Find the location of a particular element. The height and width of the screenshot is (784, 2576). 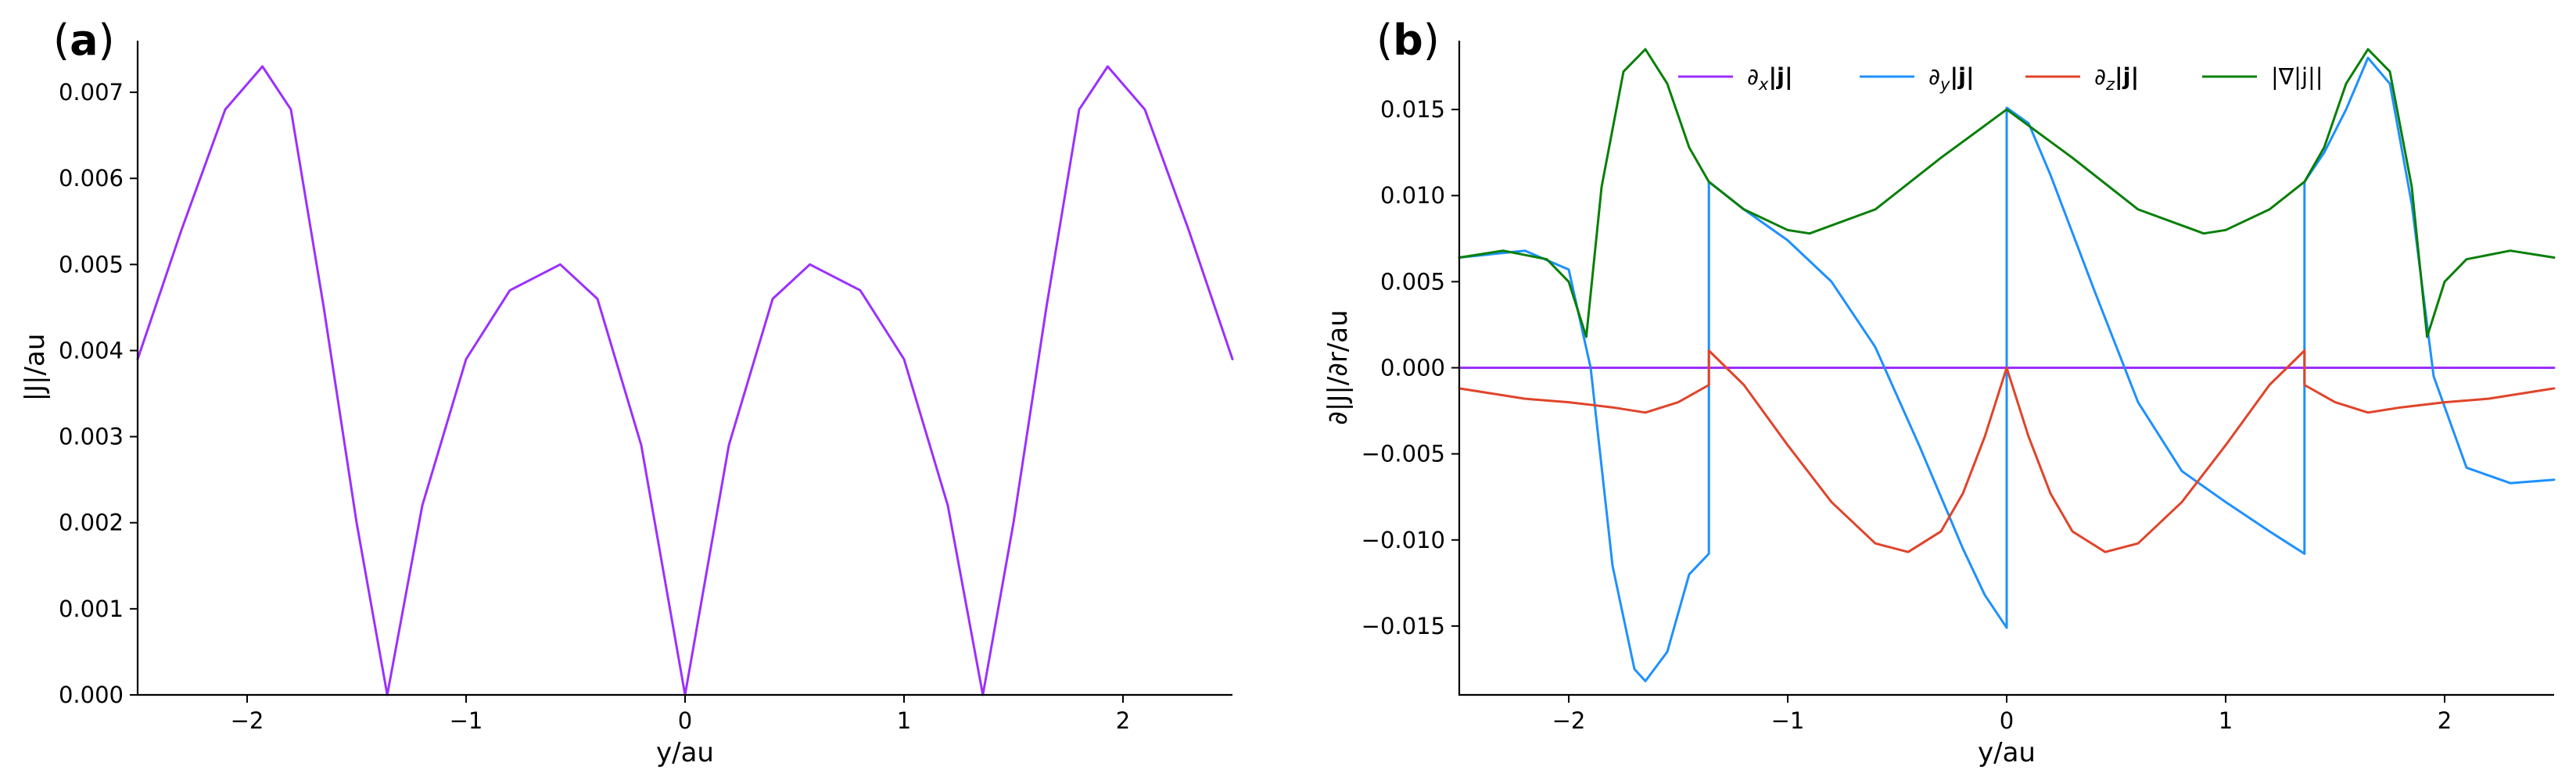

panel-a-y-tick-label: 0.007 is located at coordinates (92, 92).